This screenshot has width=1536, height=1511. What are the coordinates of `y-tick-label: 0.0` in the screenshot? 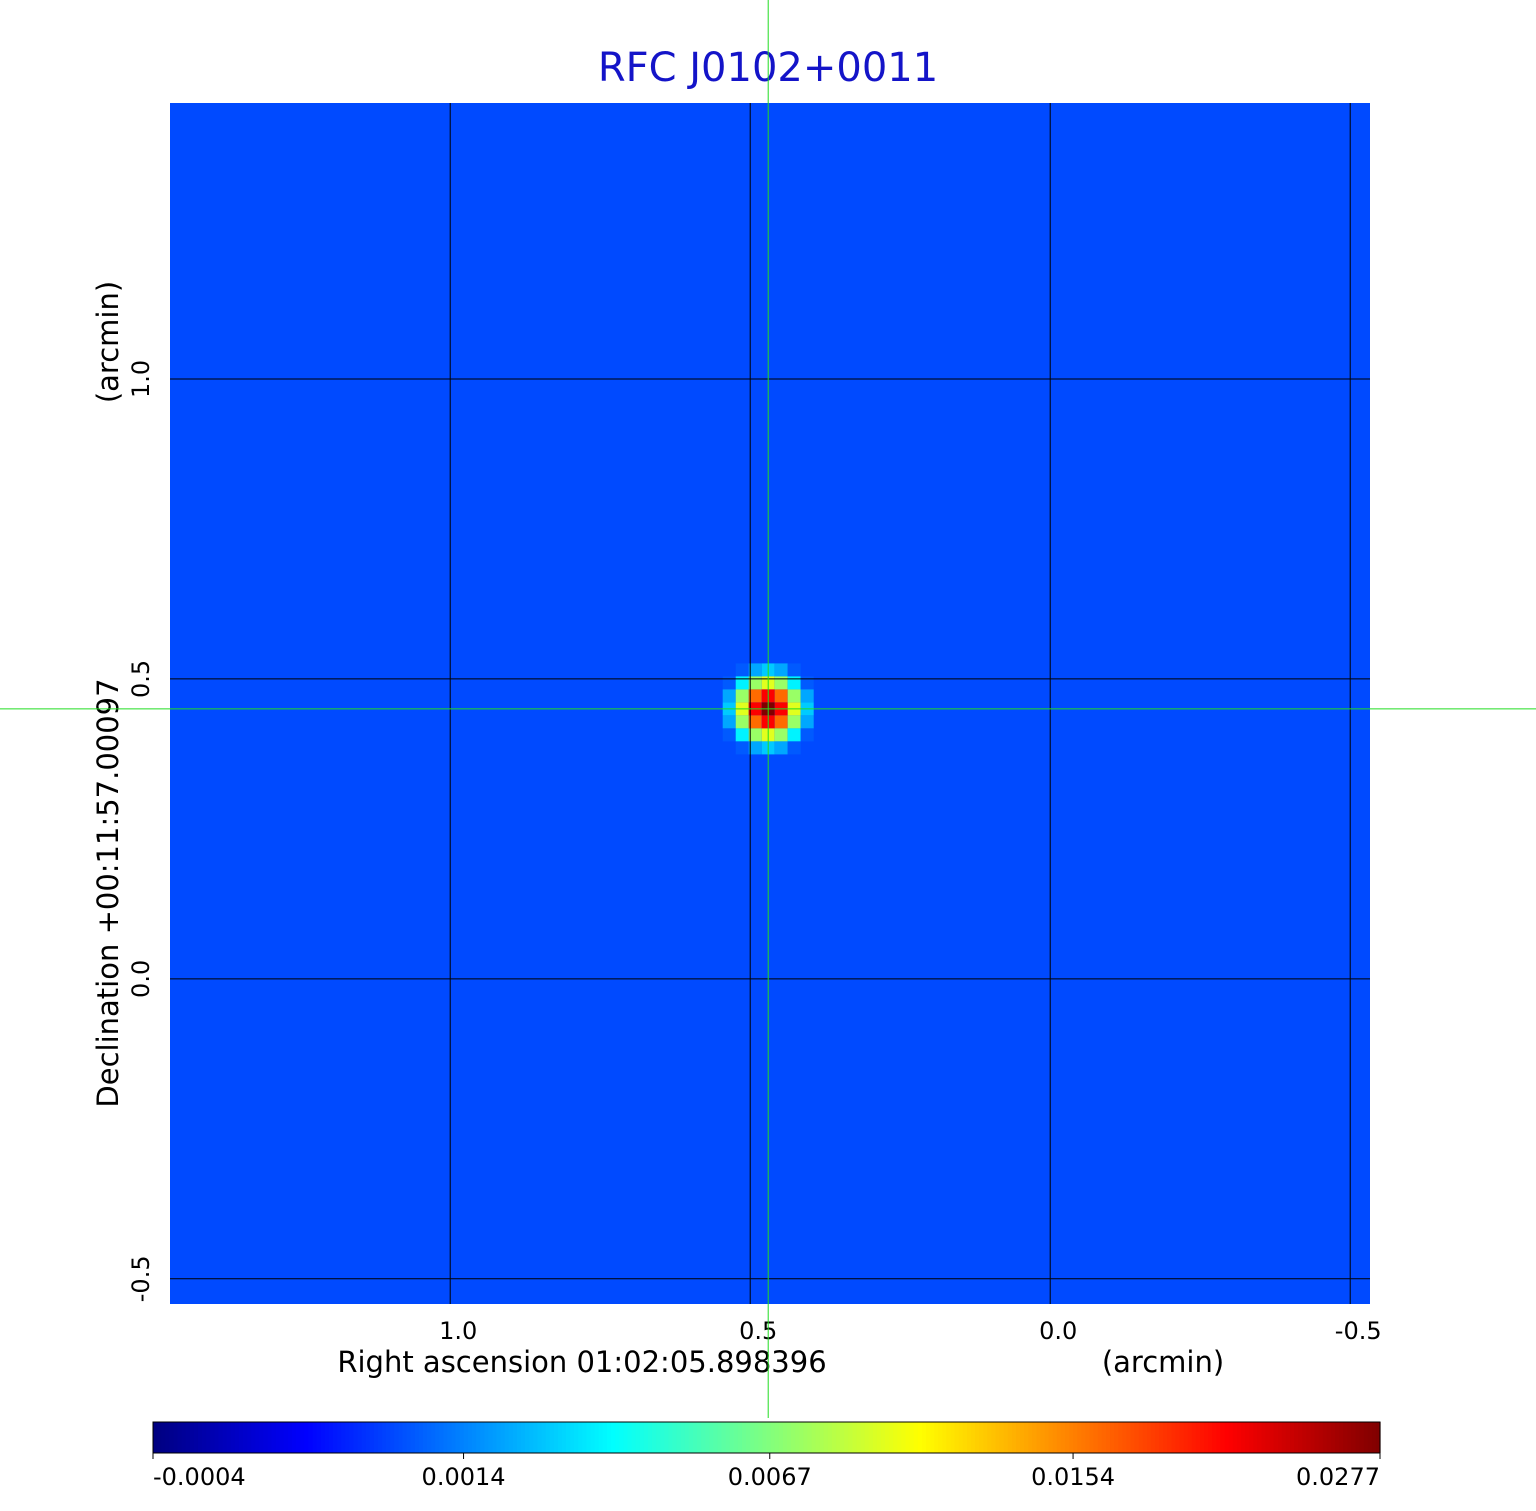 It's located at (141, 979).